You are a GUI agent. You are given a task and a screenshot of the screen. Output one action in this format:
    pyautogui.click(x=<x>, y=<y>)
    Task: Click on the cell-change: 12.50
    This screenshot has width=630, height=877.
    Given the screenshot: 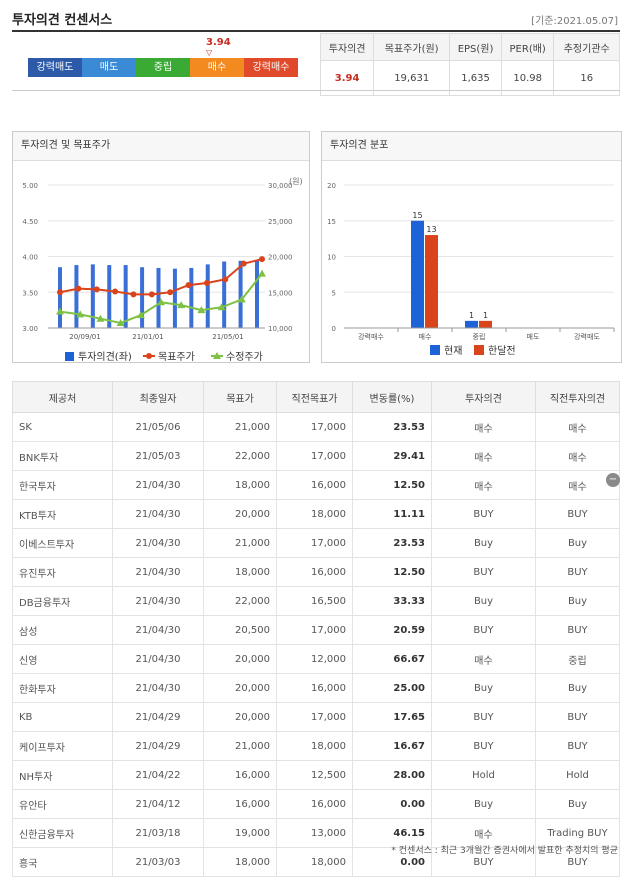 What is the action you would take?
    pyautogui.click(x=392, y=485)
    